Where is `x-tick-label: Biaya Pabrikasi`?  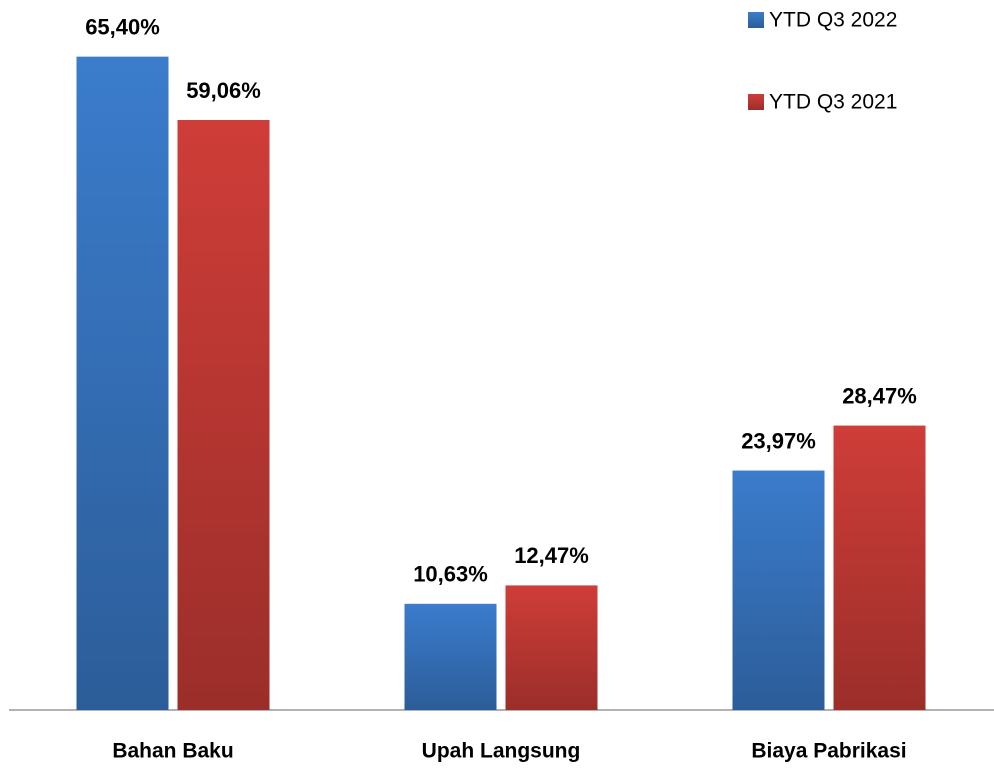
x-tick-label: Biaya Pabrikasi is located at coordinates (828, 751).